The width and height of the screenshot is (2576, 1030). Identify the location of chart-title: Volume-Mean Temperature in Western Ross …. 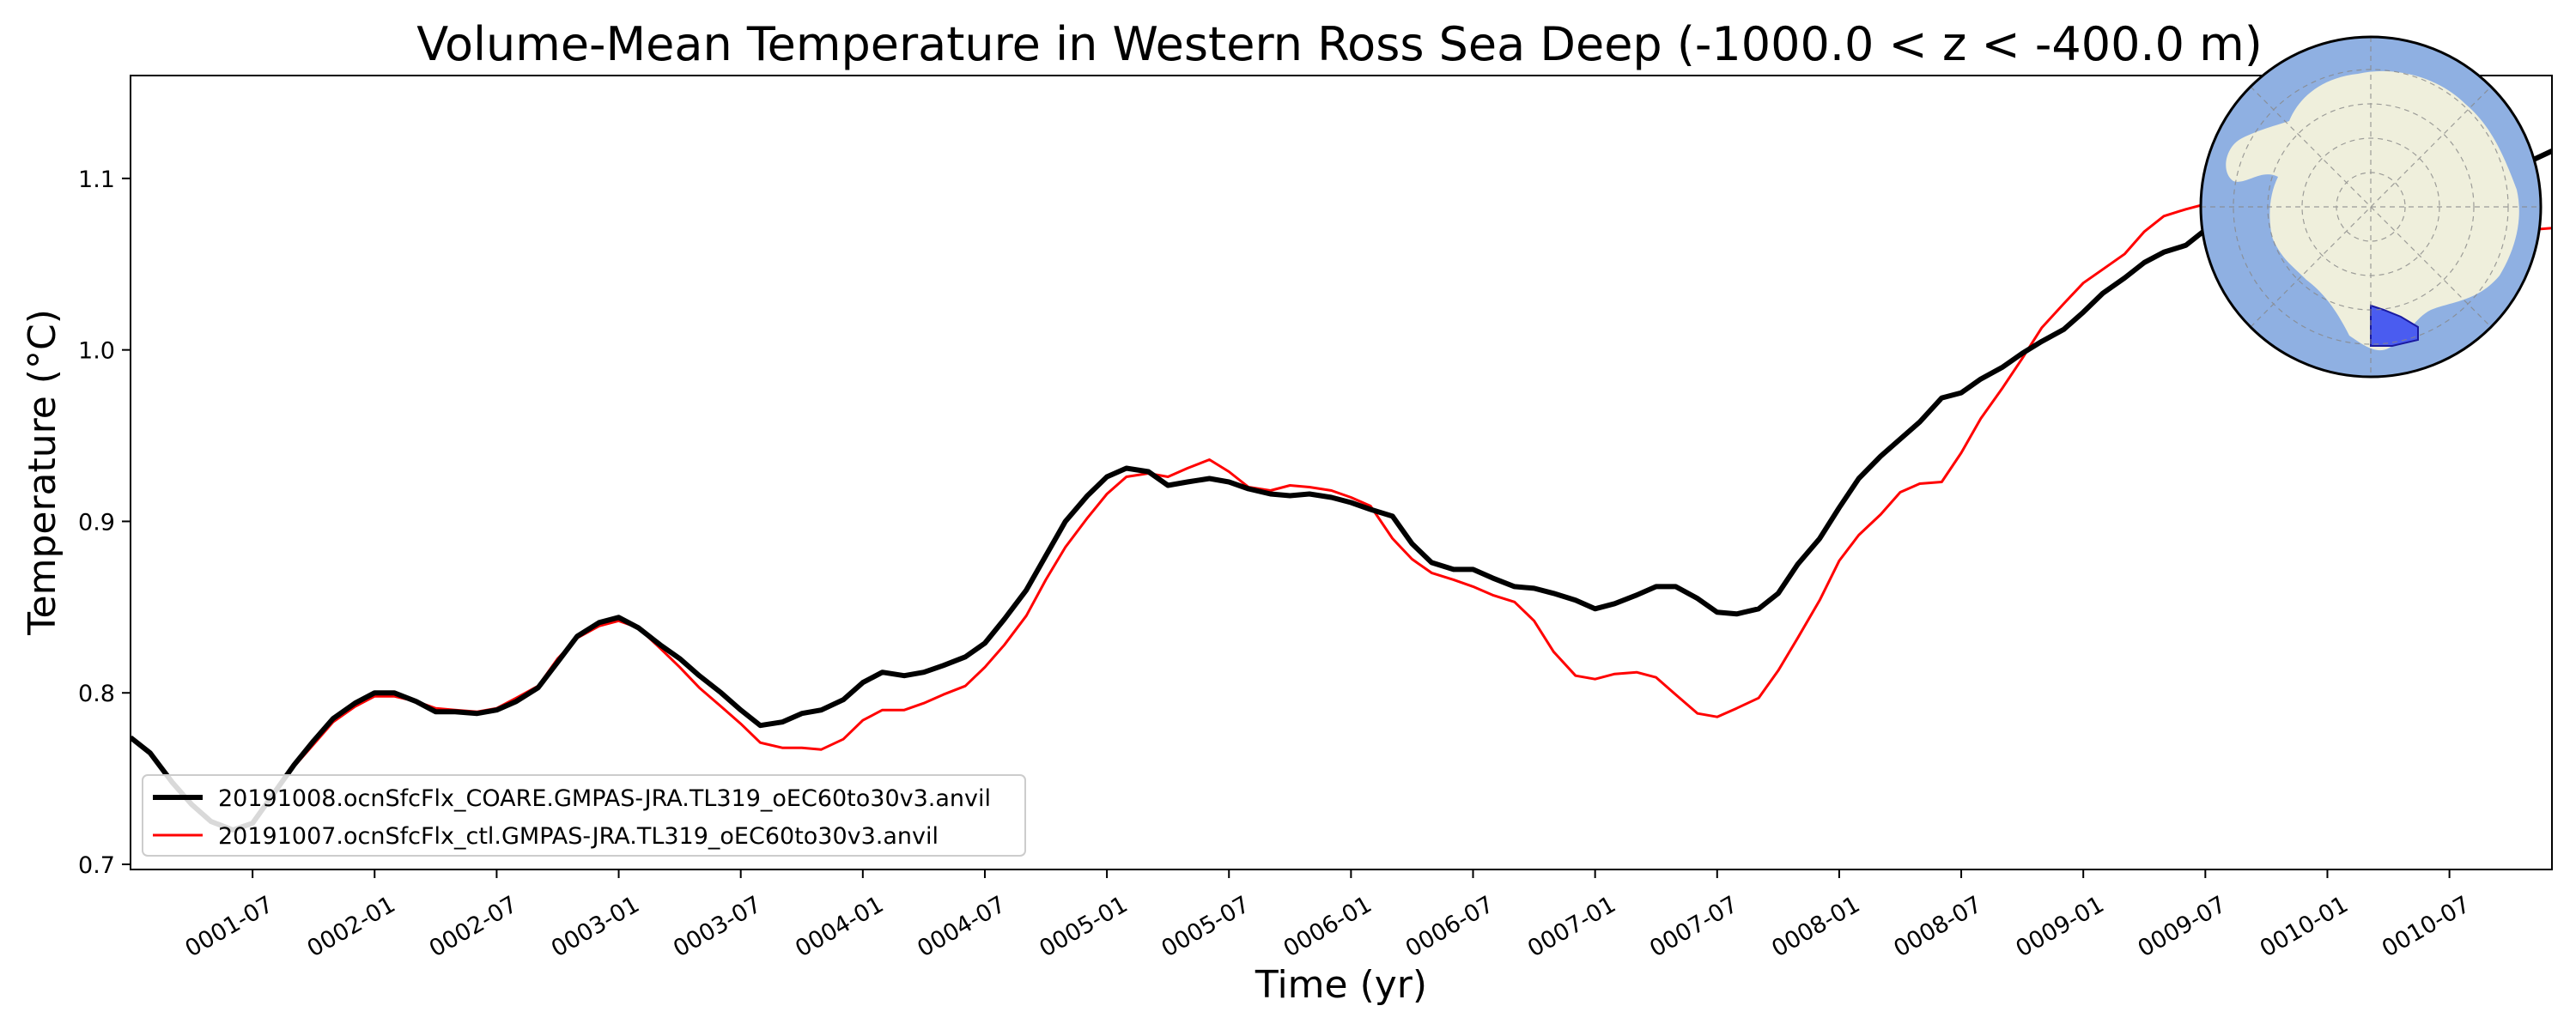
(1339, 44).